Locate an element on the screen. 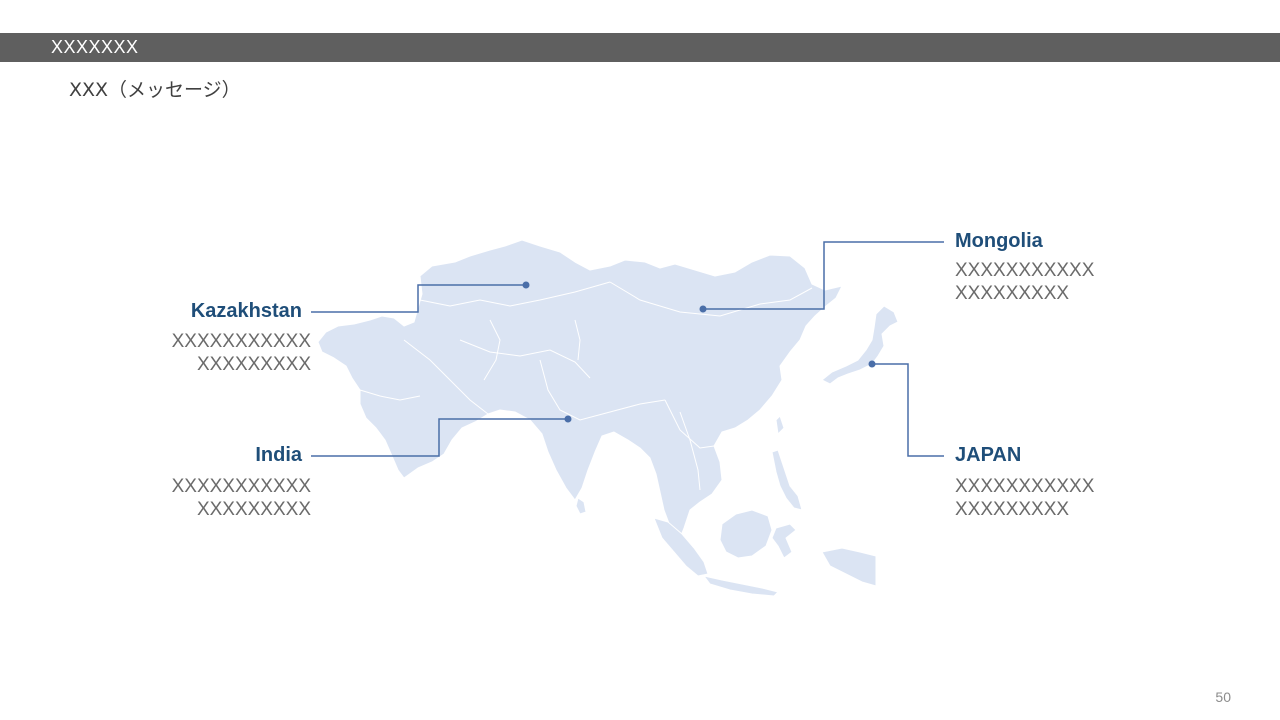 This screenshot has width=1280, height=720. slide-message: XXX（メッセージ） is located at coordinates (155, 90).